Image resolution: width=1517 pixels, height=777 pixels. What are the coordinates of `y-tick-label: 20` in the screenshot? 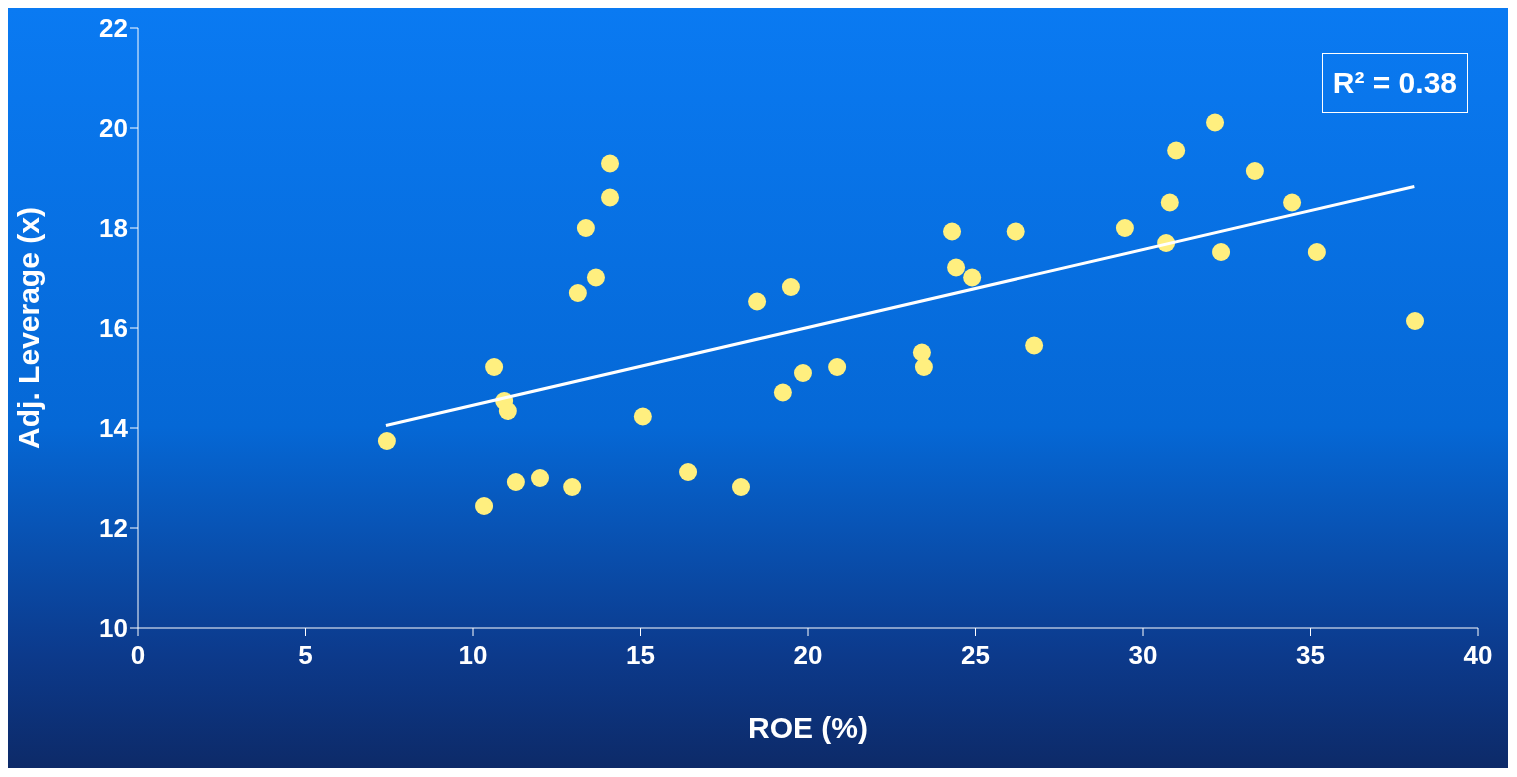 It's located at (113, 128).